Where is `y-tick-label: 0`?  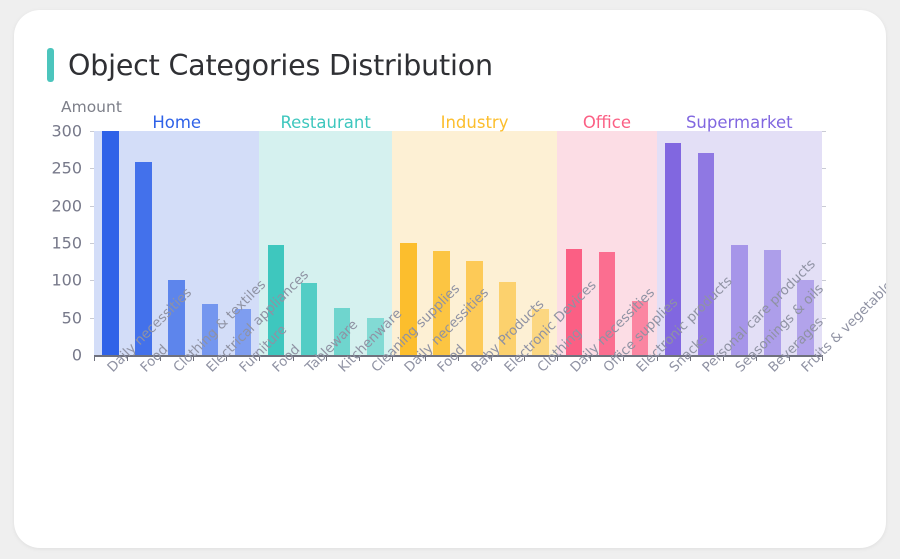
y-tick-label: 0 is located at coordinates (76, 355).